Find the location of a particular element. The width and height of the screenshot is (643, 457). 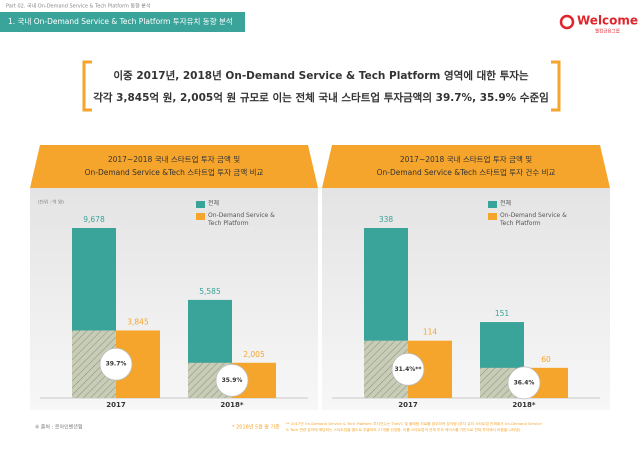

ratio-label: 39.7% is located at coordinates (116, 364).